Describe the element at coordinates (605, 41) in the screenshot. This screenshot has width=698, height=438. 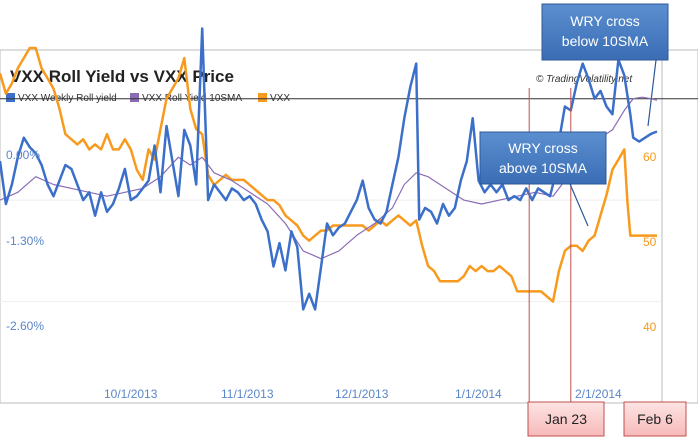
I see `callout-cross-below-line2: below 10SMA` at that location.